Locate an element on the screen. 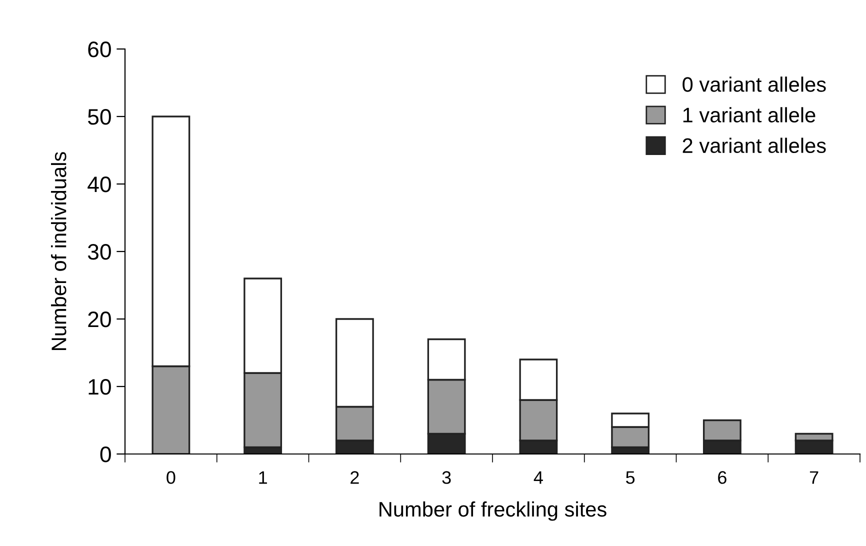 The width and height of the screenshot is (866, 546). x-tick-label: 2 is located at coordinates (354, 477).